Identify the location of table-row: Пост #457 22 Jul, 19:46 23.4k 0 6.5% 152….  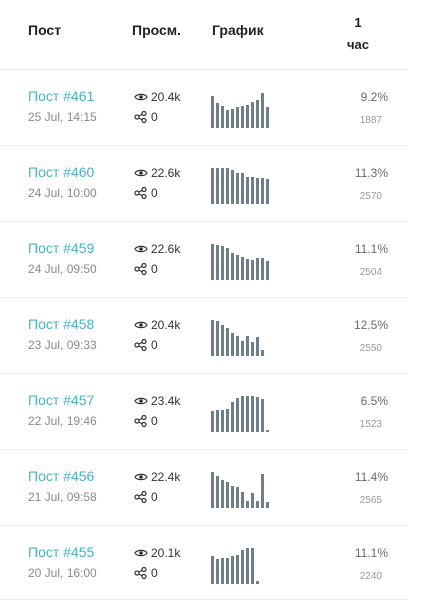
(204, 412).